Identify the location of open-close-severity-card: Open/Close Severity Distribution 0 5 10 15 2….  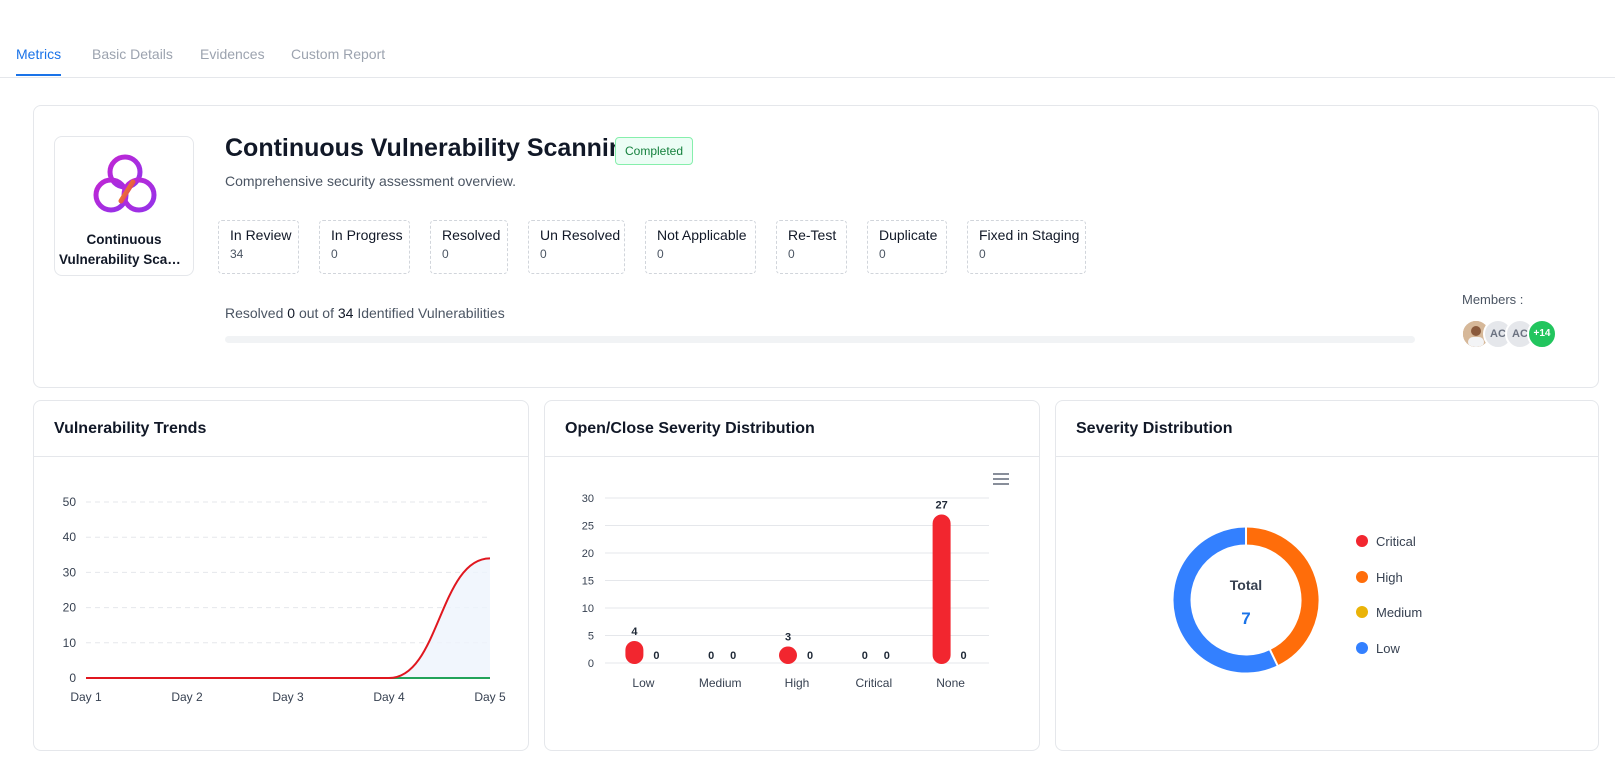
(792, 575).